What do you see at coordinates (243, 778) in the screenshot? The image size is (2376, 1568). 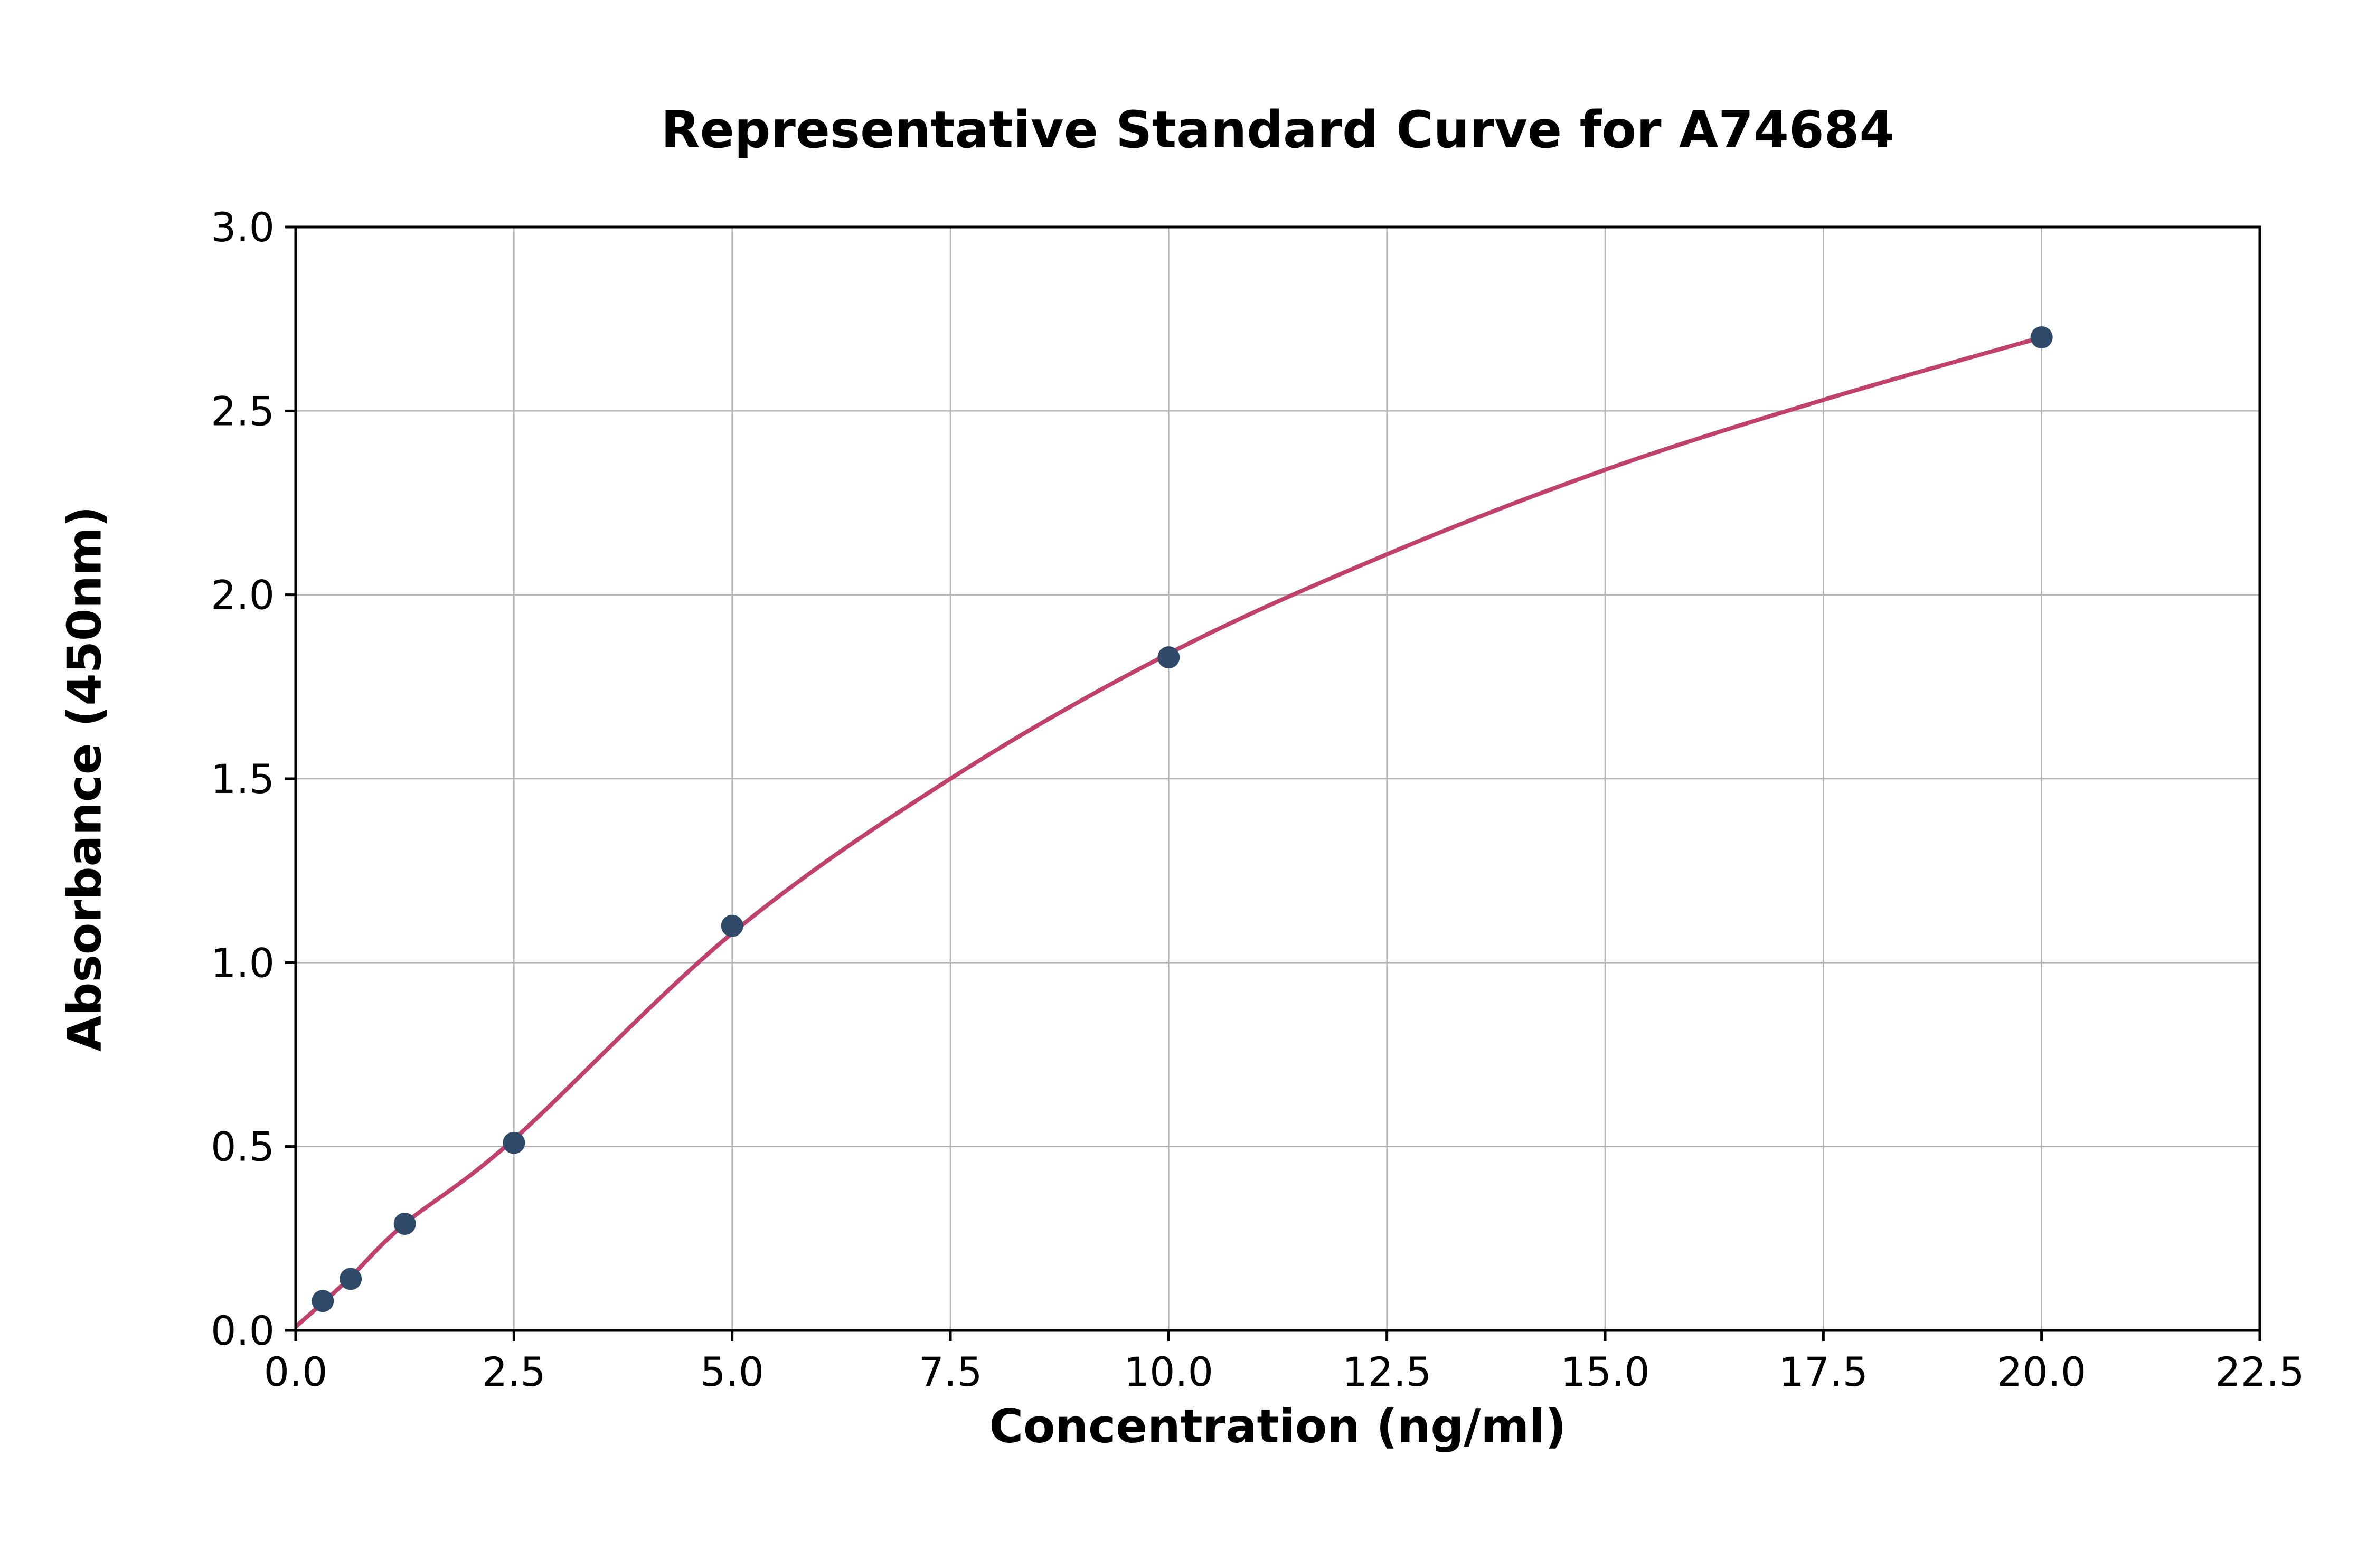 I see `y-tick-label: 1.5` at bounding box center [243, 778].